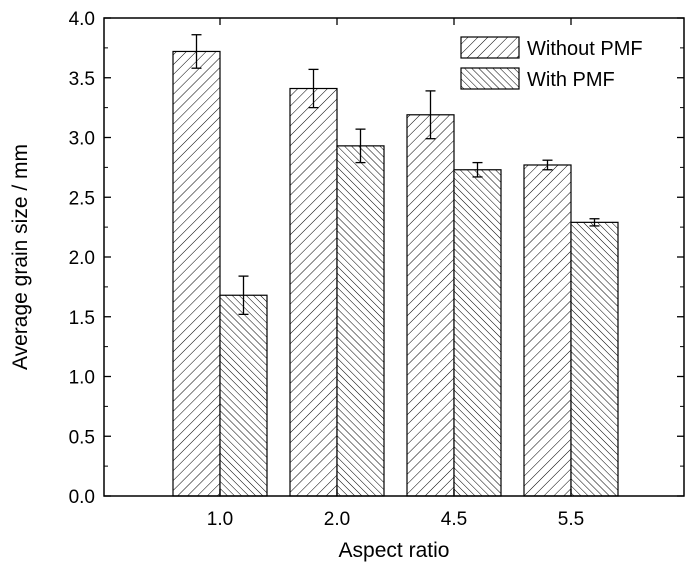  I want to click on x-tick-label: 2.0, so click(337, 519).